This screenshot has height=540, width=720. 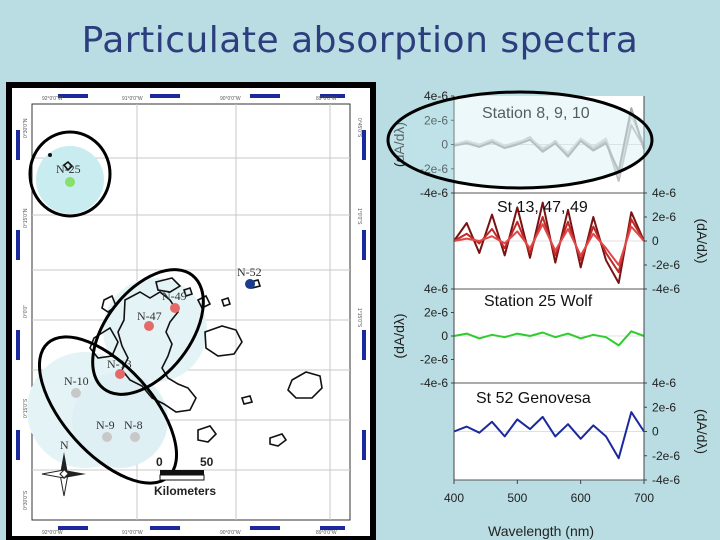 I want to click on ellipse-wolf, so click(x=70, y=174).